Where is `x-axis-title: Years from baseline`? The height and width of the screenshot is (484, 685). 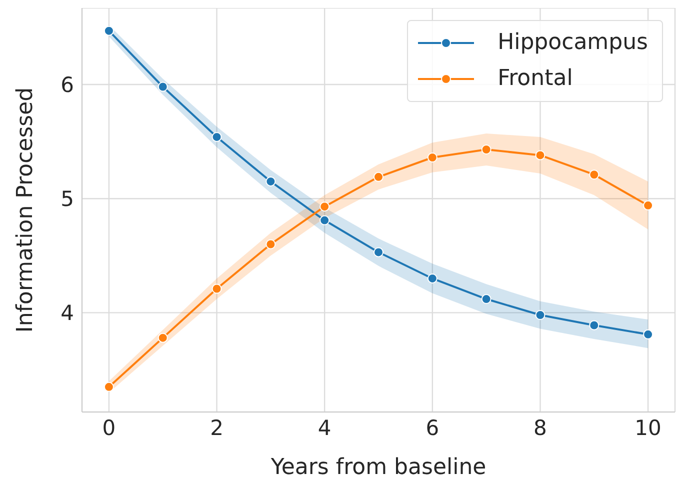 x-axis-title: Years from baseline is located at coordinates (378, 467).